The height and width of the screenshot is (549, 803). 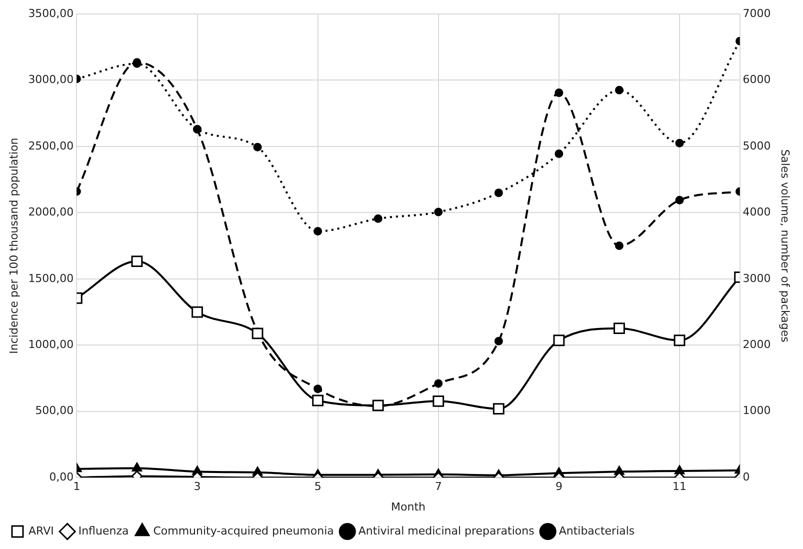 I want to click on x-tick-label: 3, so click(x=197, y=487).